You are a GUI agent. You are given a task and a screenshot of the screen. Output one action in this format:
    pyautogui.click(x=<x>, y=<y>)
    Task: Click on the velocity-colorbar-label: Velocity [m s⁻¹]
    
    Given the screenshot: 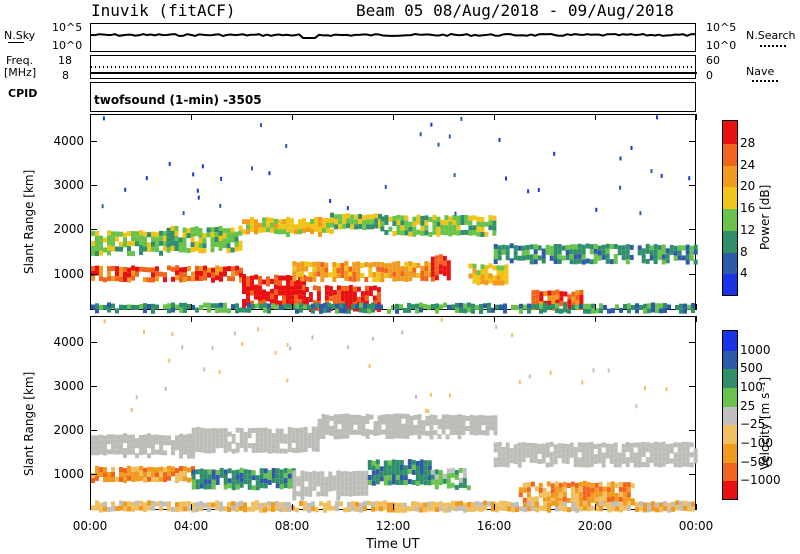 What is the action you would take?
    pyautogui.click(x=765, y=423)
    